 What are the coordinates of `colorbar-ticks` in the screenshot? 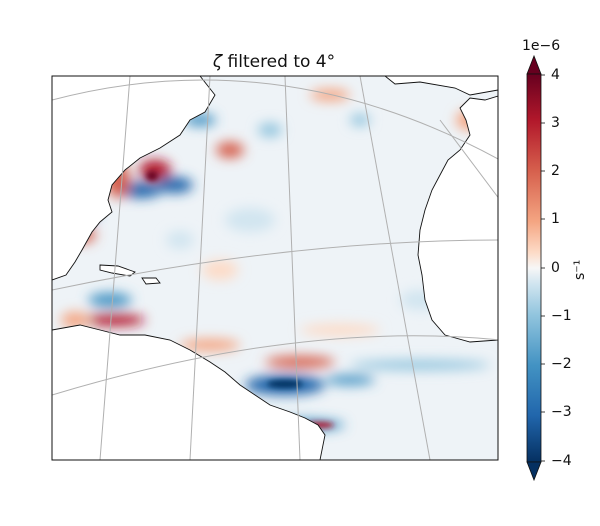 It's located at (543, 268).